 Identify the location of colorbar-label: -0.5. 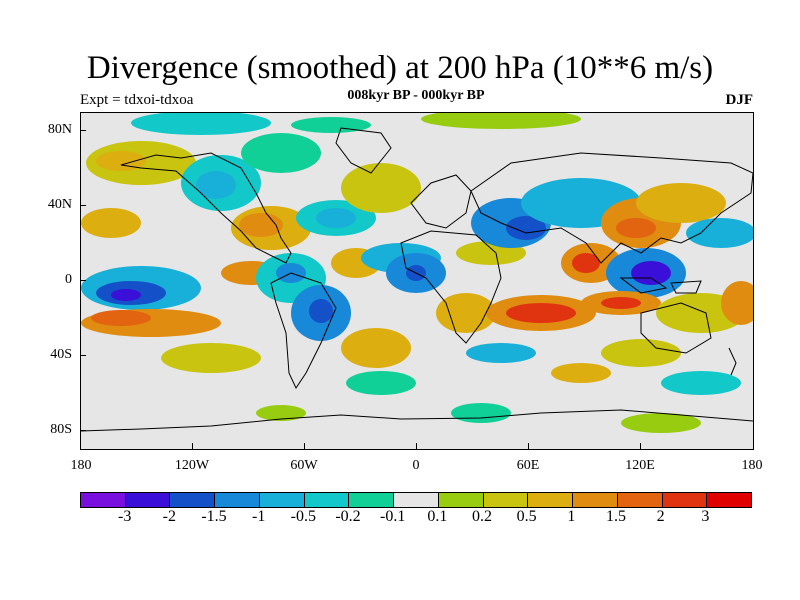
(303, 516).